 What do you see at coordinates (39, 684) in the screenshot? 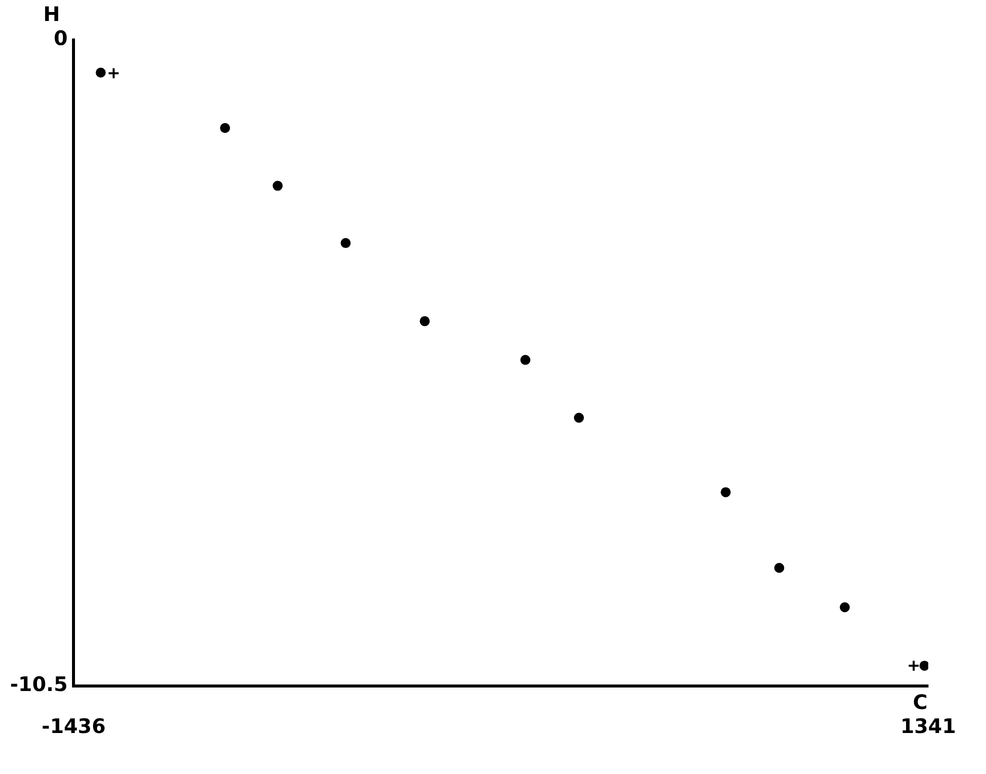
I see `y-tick-label: -10.5` at bounding box center [39, 684].